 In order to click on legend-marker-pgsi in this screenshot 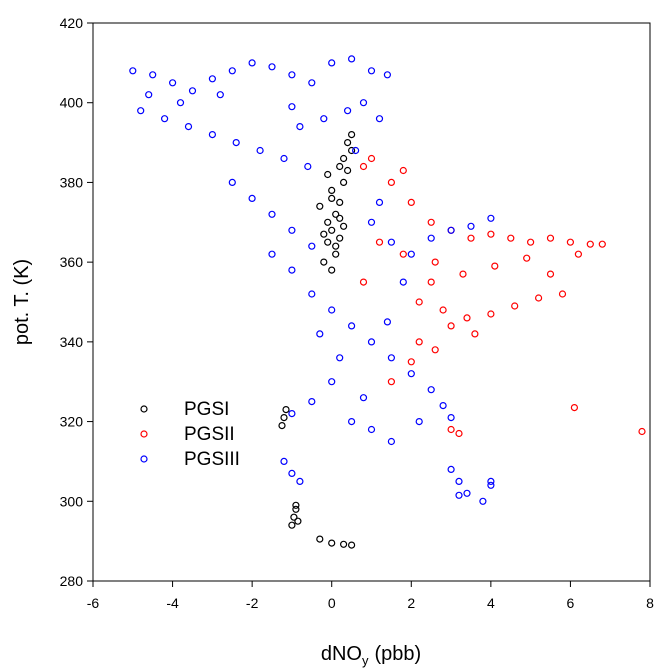, I will do `click(144, 409)`.